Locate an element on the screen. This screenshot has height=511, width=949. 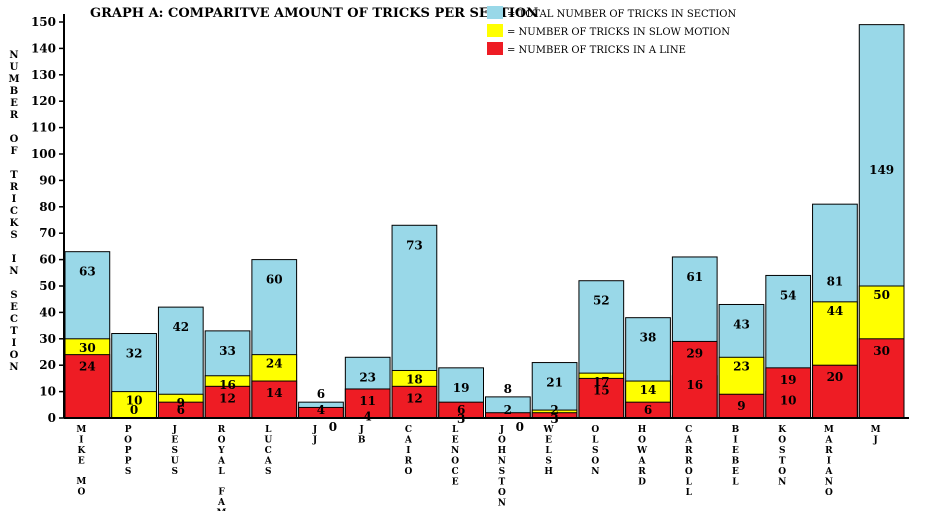
y-axis-label-letter: M is located at coordinates (13, 79).